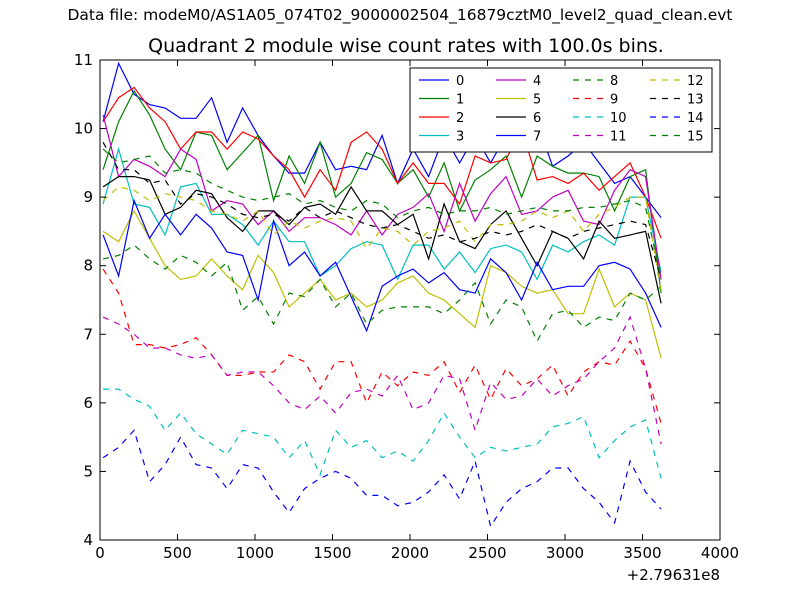 The width and height of the screenshot is (800, 600). Describe the element at coordinates (460, 118) in the screenshot. I see `legend-label-2: 2` at that location.